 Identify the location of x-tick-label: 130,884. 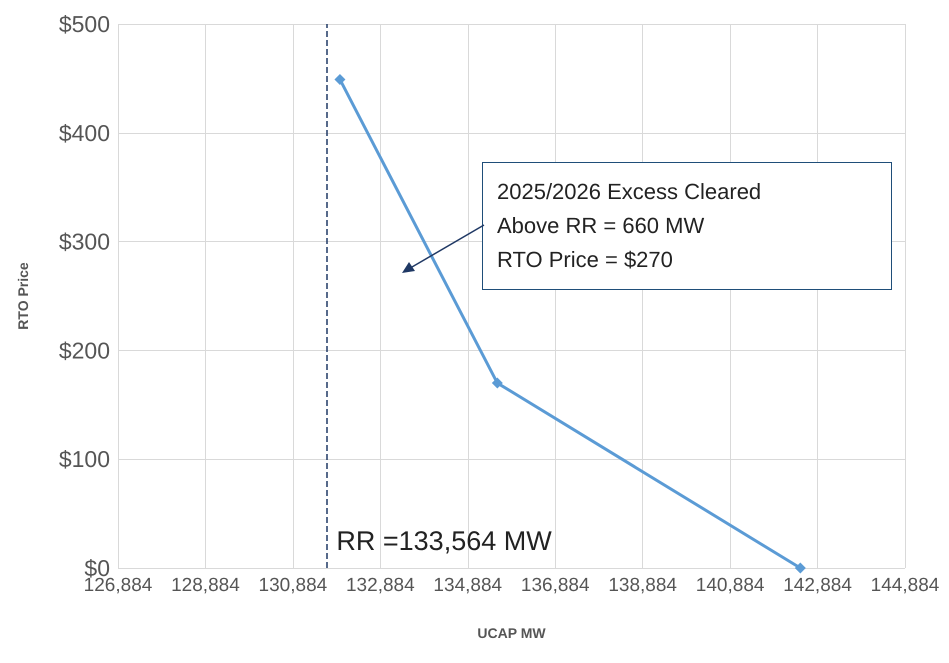
(293, 585).